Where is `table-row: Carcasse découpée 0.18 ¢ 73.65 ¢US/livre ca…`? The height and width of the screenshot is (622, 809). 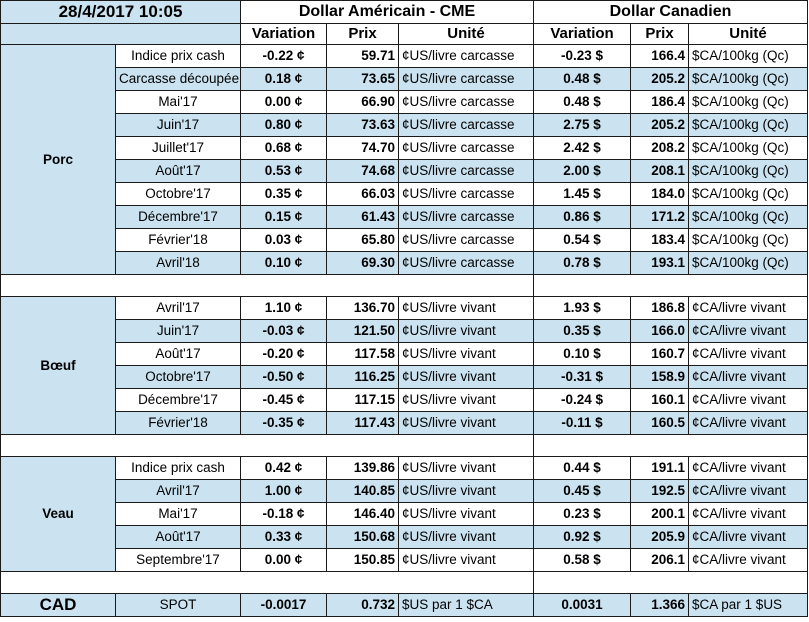
table-row: Carcasse découpée 0.18 ¢ 73.65 ¢US/livre ca… is located at coordinates (405, 79).